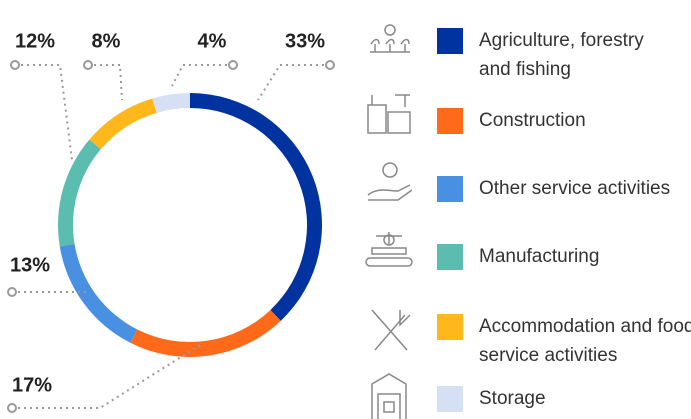 This screenshot has width=691, height=419. Describe the element at coordinates (532, 120) in the screenshot. I see `legend-label: Construction` at that location.